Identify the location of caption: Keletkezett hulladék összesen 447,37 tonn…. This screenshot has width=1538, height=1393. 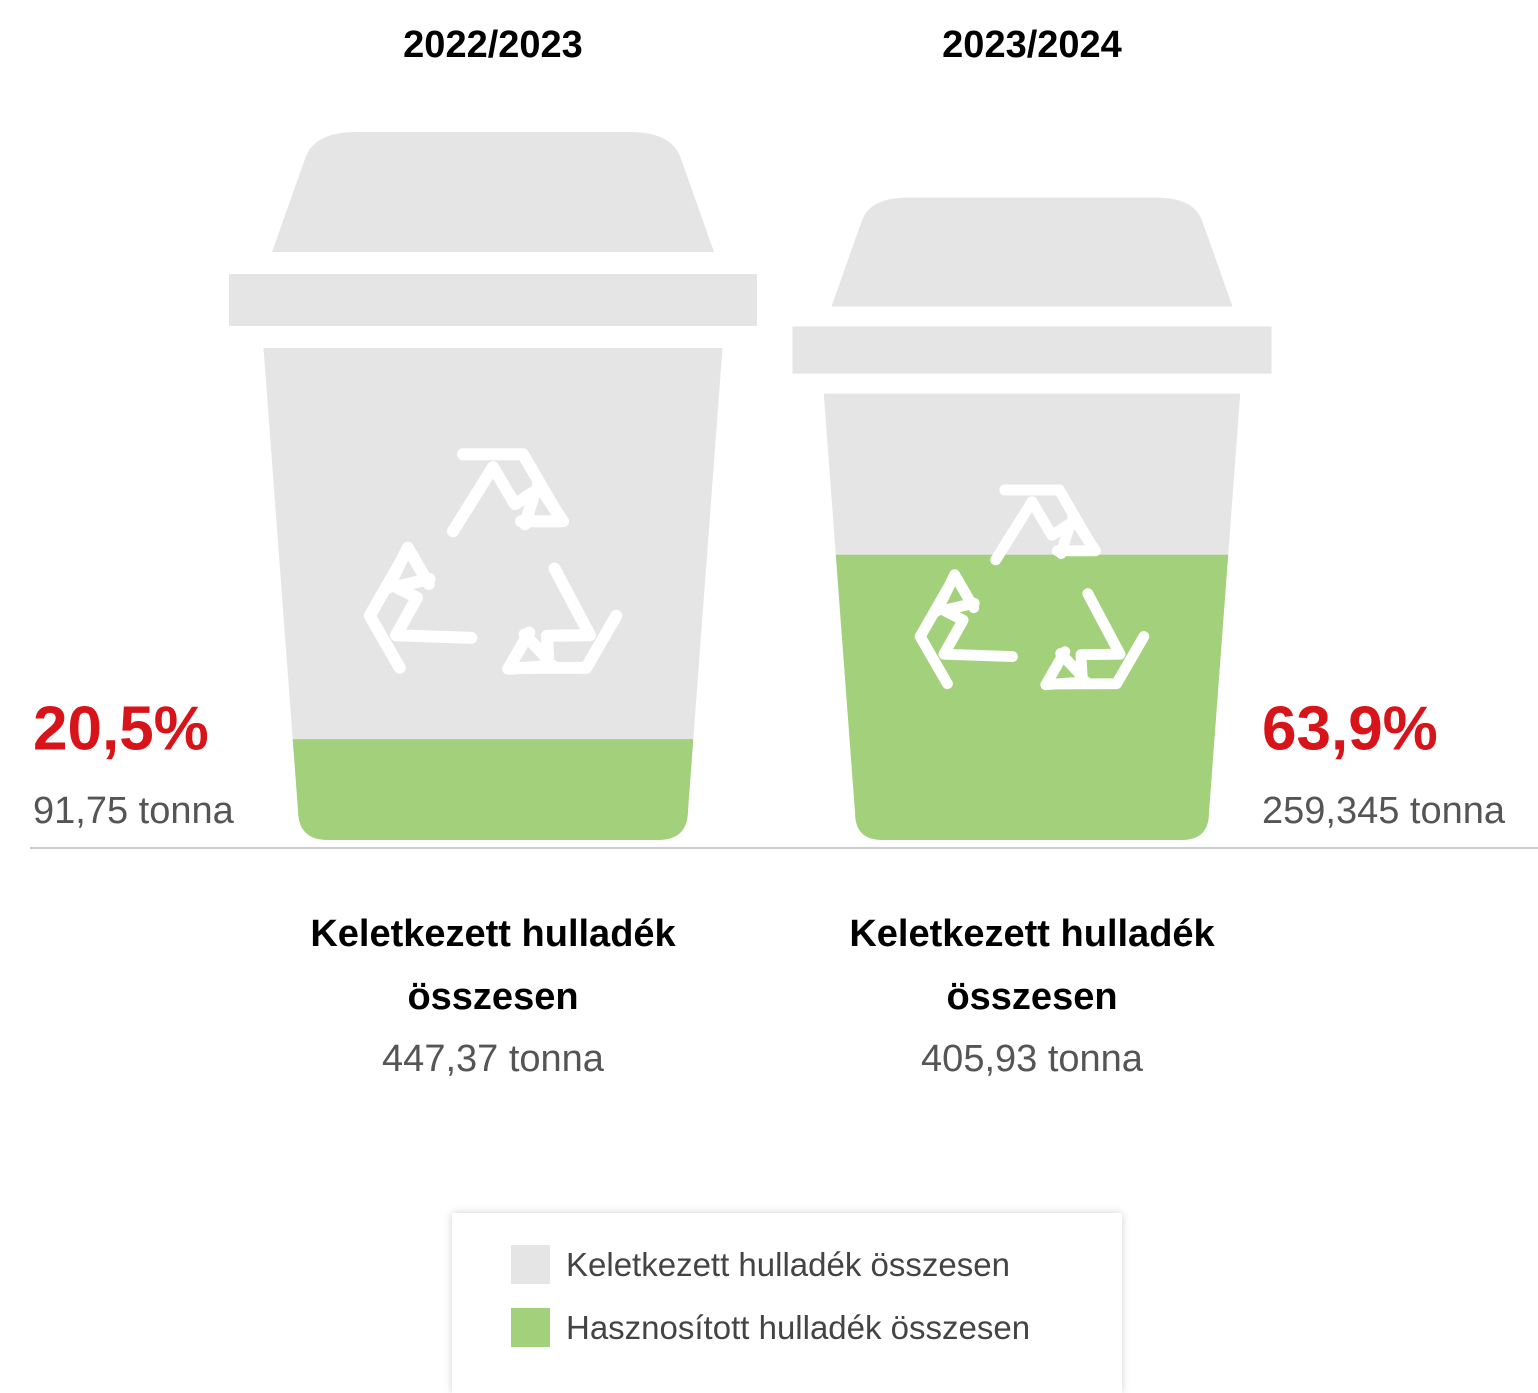
(493, 996).